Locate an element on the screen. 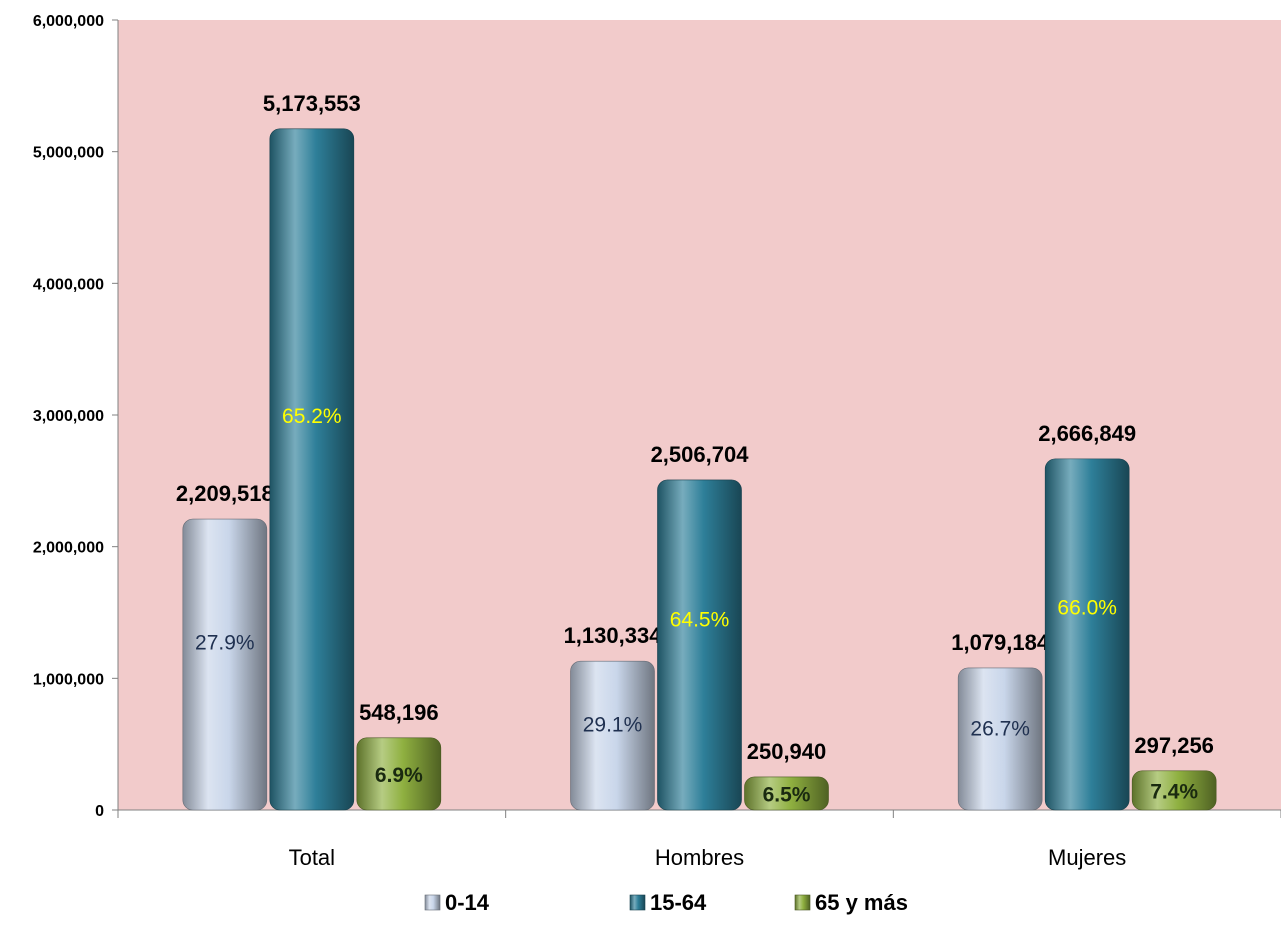  data-label-value: 548,196 is located at coordinates (399, 712).